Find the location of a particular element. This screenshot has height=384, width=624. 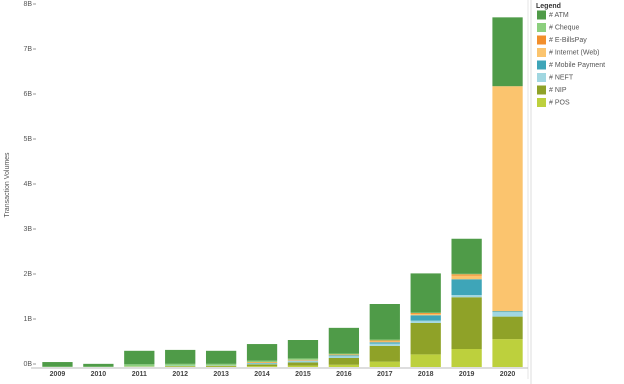

x-tick-label: 2015 is located at coordinates (303, 374).